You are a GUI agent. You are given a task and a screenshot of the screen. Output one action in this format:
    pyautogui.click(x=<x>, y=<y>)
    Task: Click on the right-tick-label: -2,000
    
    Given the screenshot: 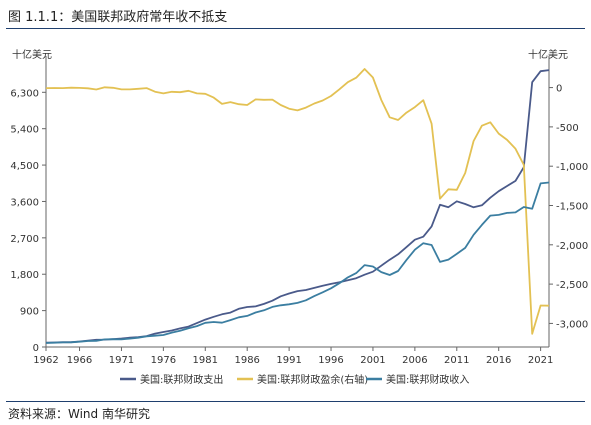 What is the action you would take?
    pyautogui.click(x=572, y=246)
    